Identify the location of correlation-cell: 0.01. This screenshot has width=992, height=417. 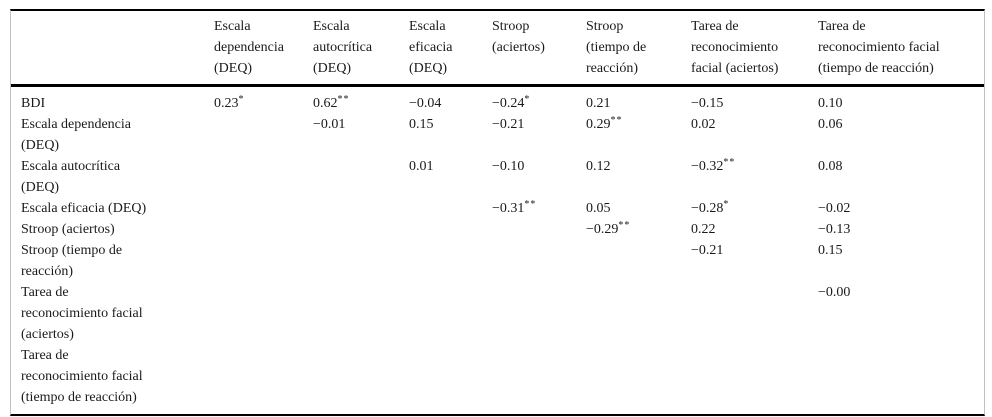
(450, 177).